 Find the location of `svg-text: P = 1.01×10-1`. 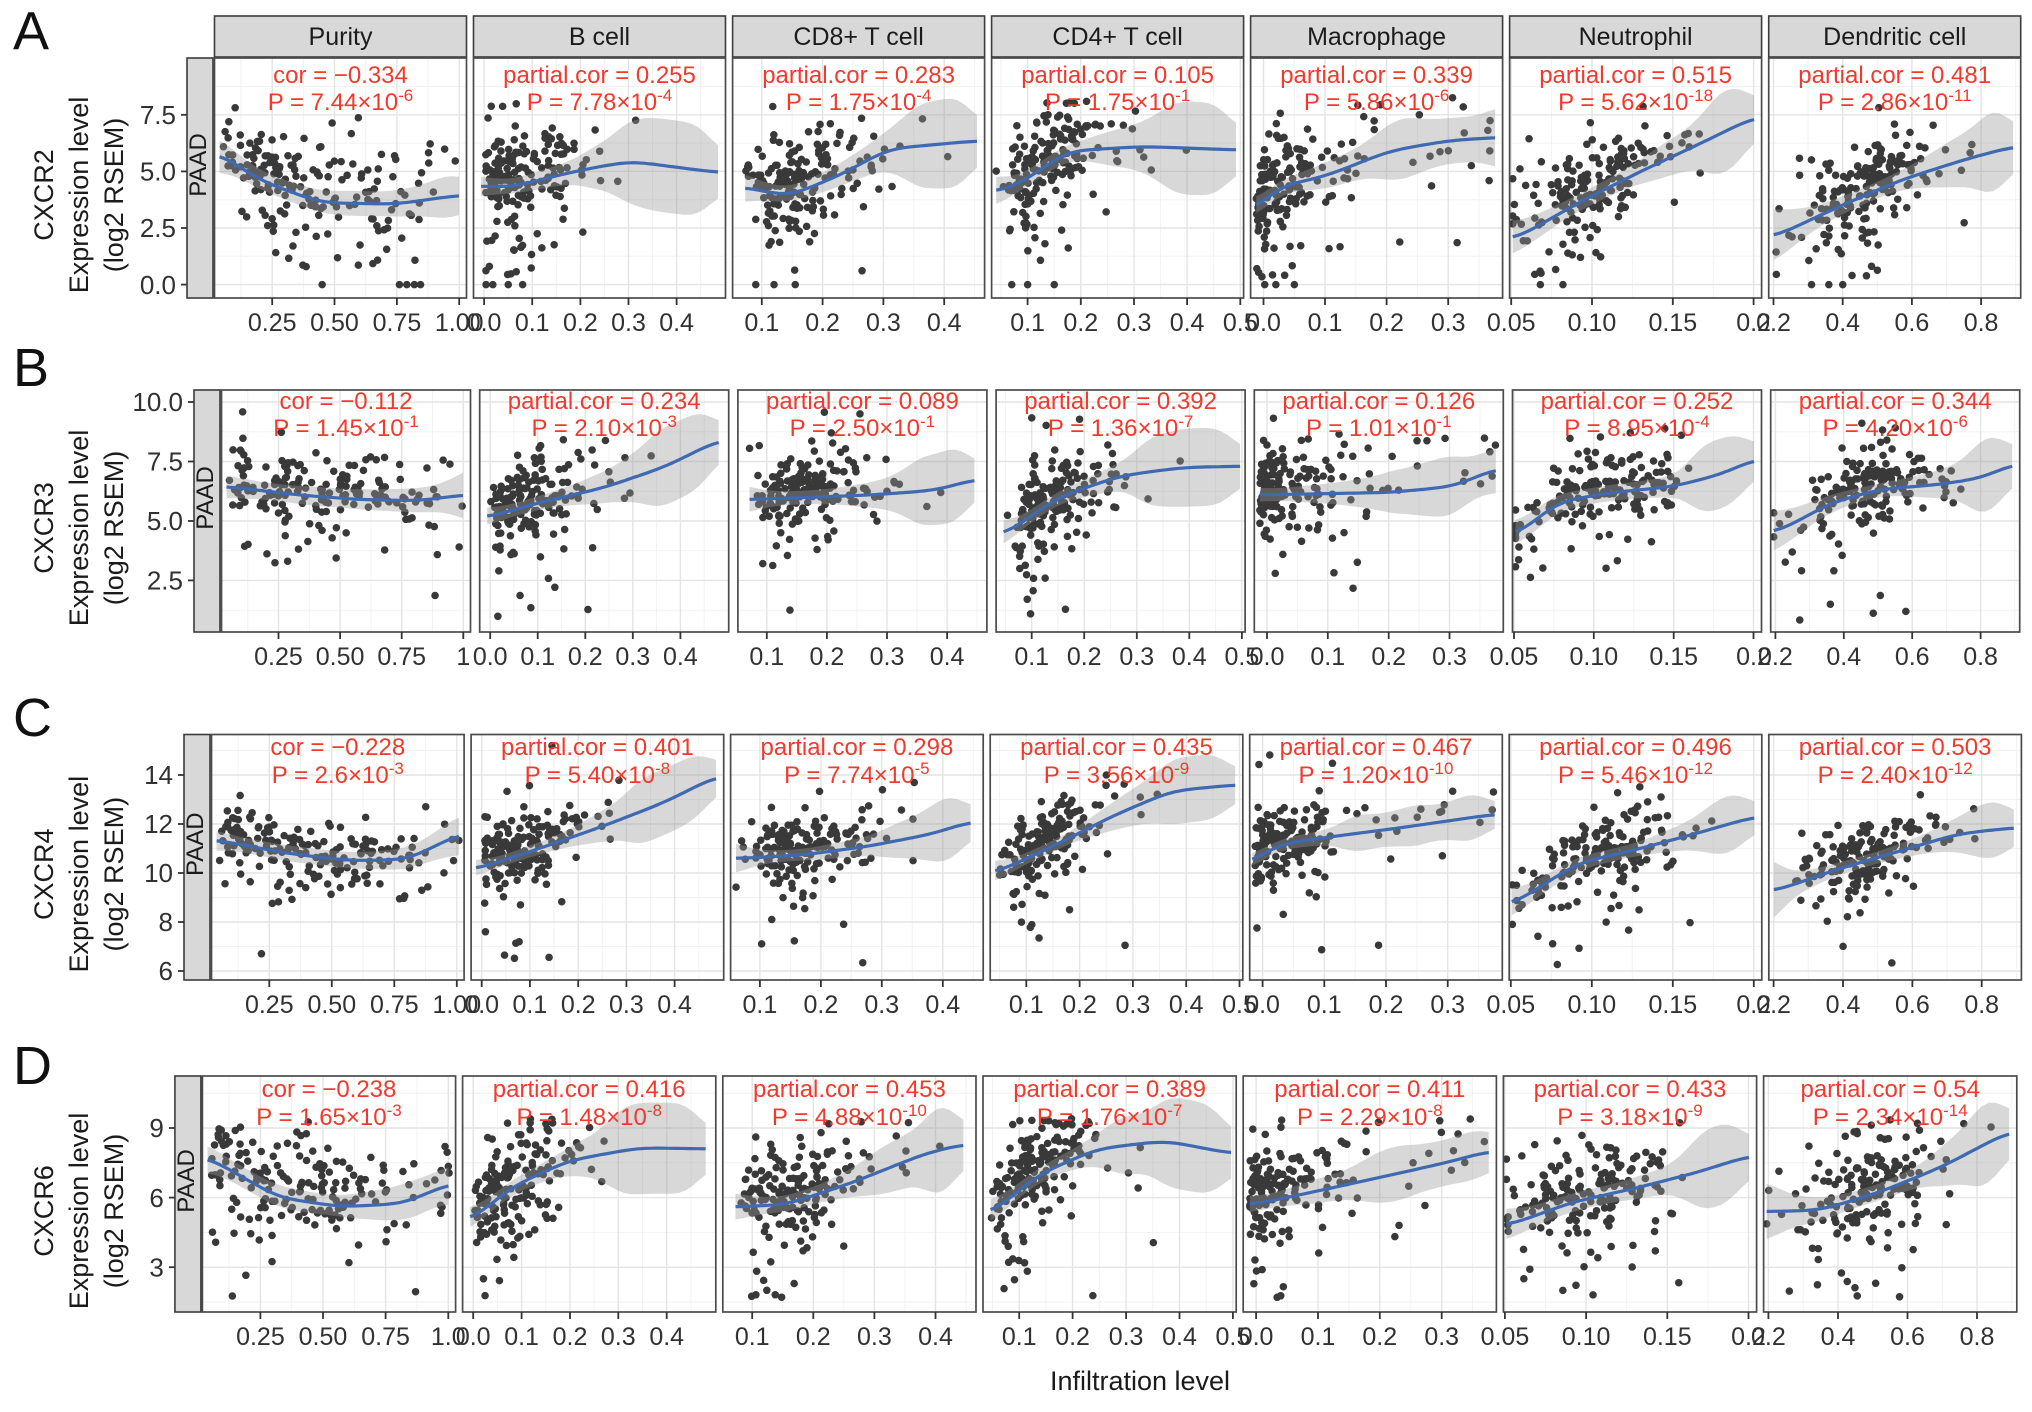

svg-text: P = 1.01×10-1 is located at coordinates (1378, 427).